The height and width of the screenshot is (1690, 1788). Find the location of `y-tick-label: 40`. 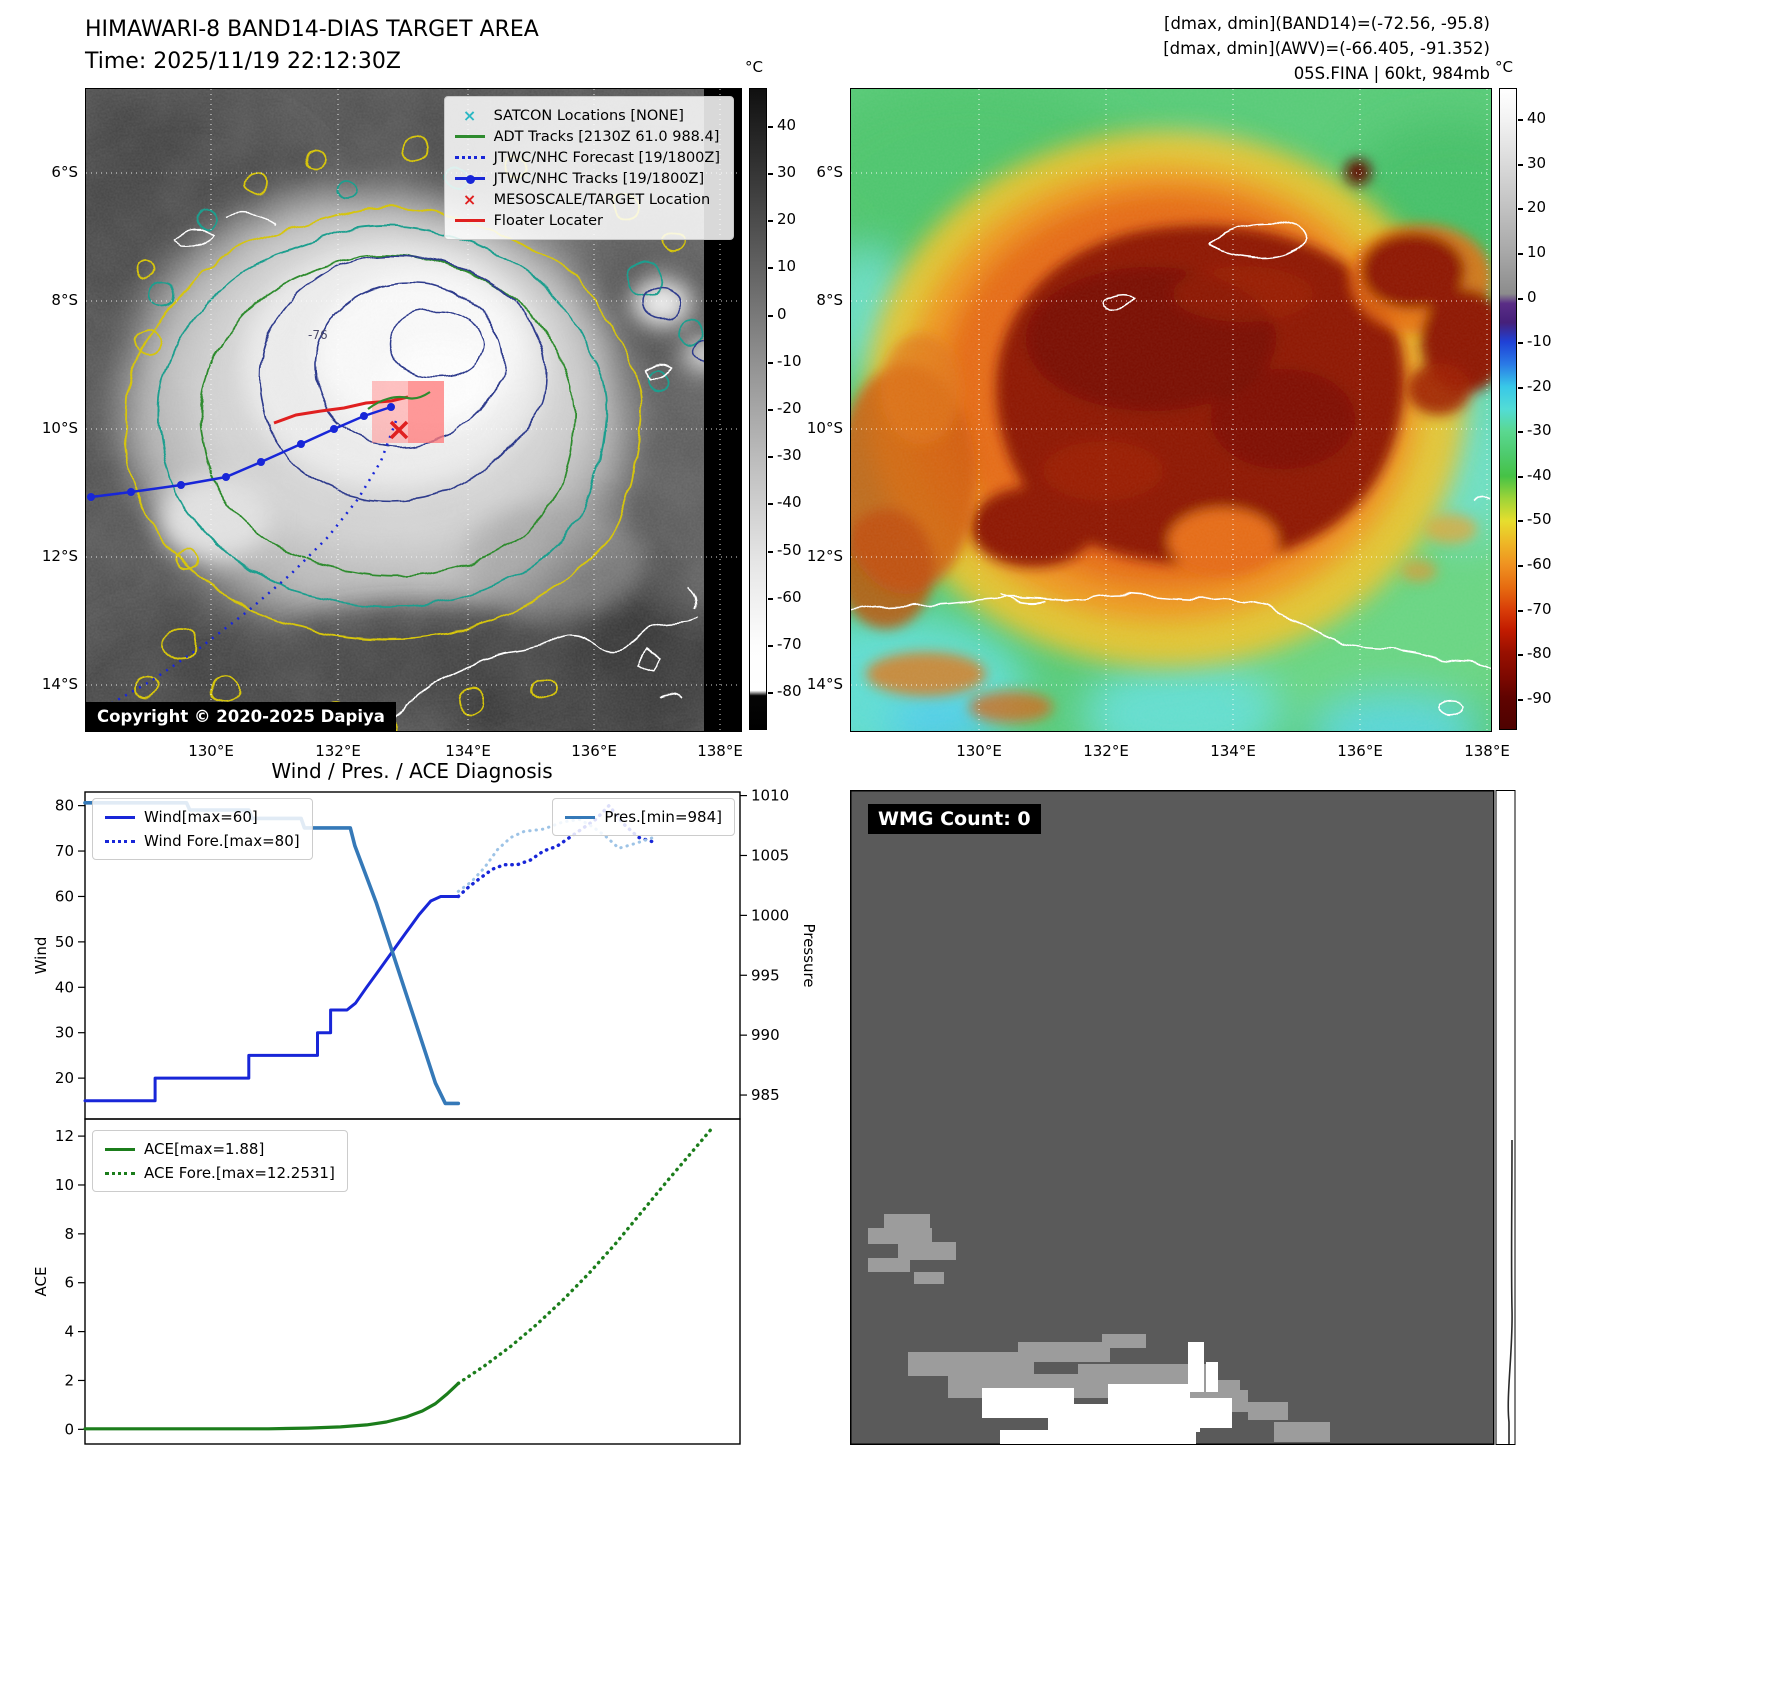

y-tick-label: 40 is located at coordinates (64, 987).